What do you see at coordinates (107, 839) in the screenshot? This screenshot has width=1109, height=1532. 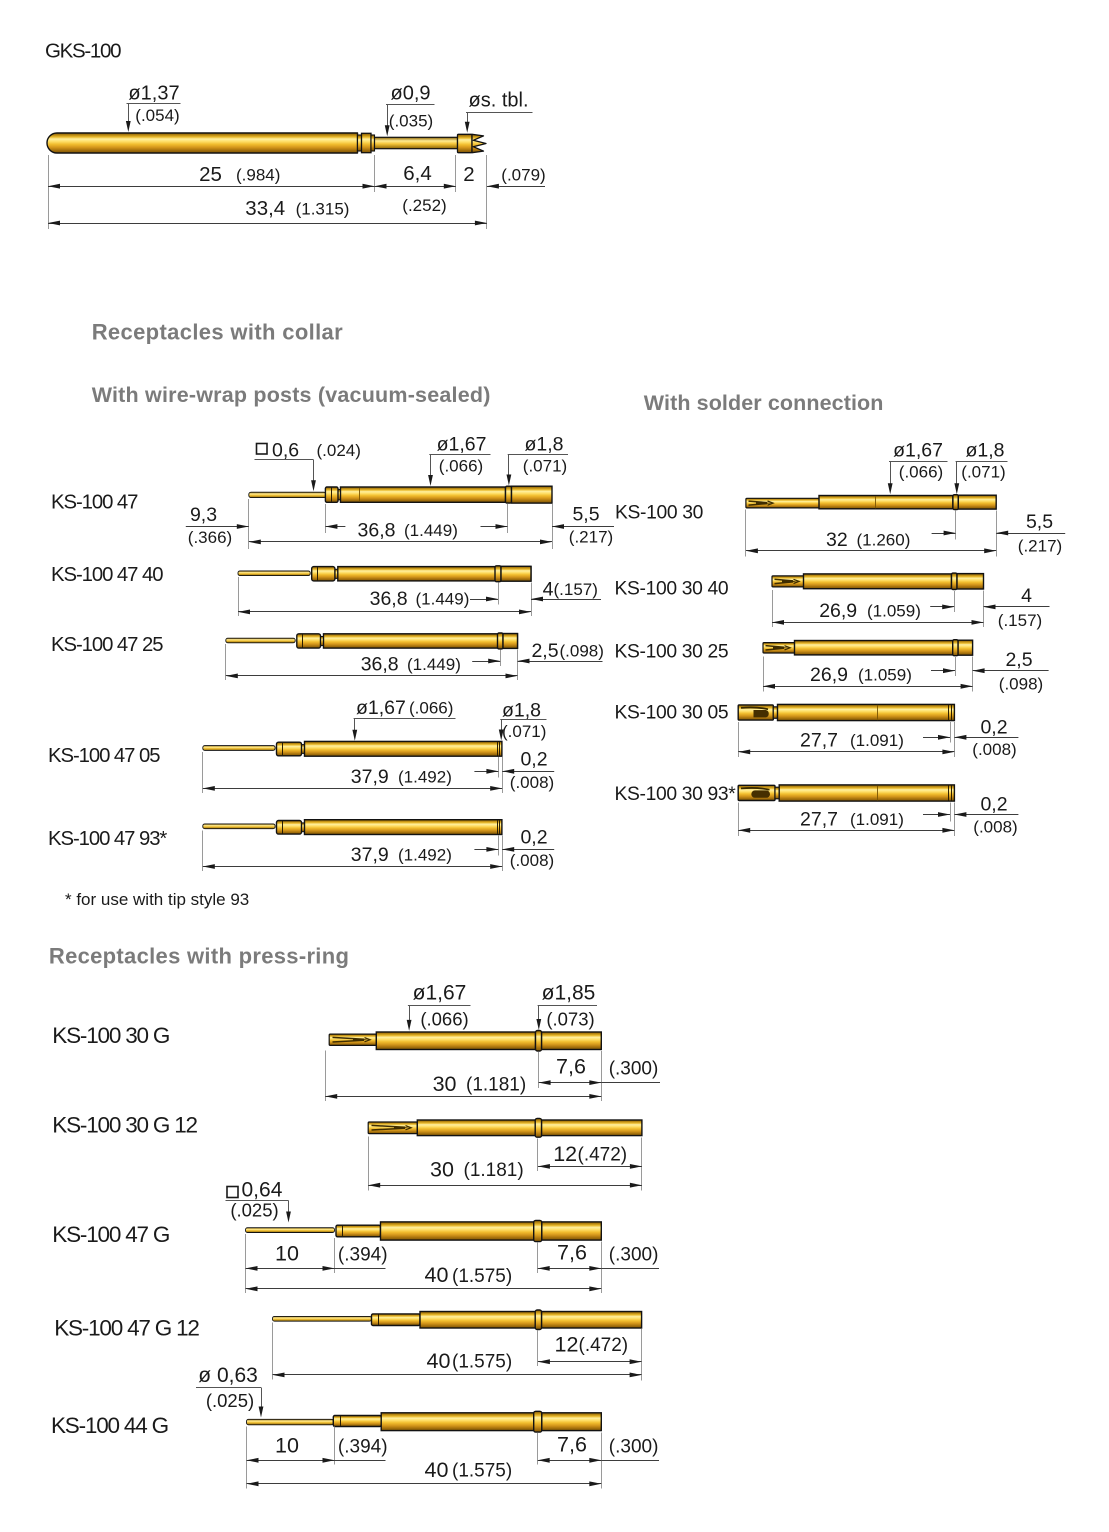 I see `svg-text: KS-100 47 93*` at bounding box center [107, 839].